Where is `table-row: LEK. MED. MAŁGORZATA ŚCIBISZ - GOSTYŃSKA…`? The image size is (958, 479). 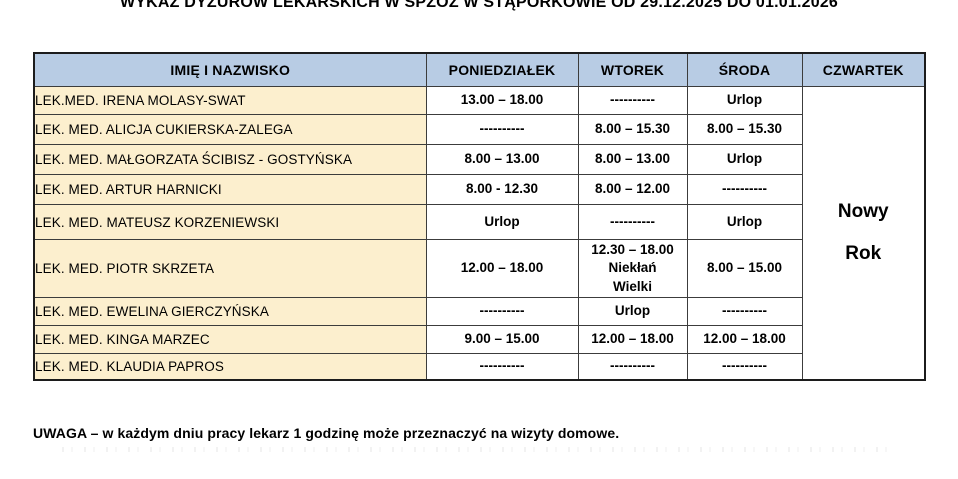 table-row: LEK. MED. MAŁGORZATA ŚCIBISZ - GOSTYŃSKA… is located at coordinates (479, 159).